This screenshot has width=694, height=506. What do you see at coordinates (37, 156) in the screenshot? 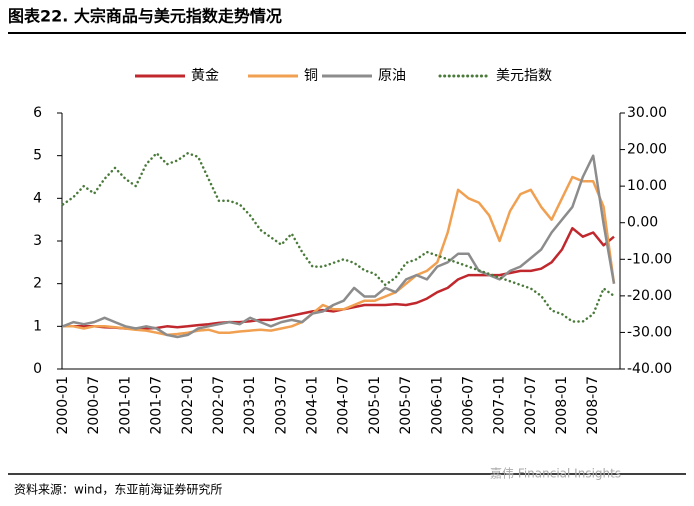
I see `y-tick-label: 5` at bounding box center [37, 156].